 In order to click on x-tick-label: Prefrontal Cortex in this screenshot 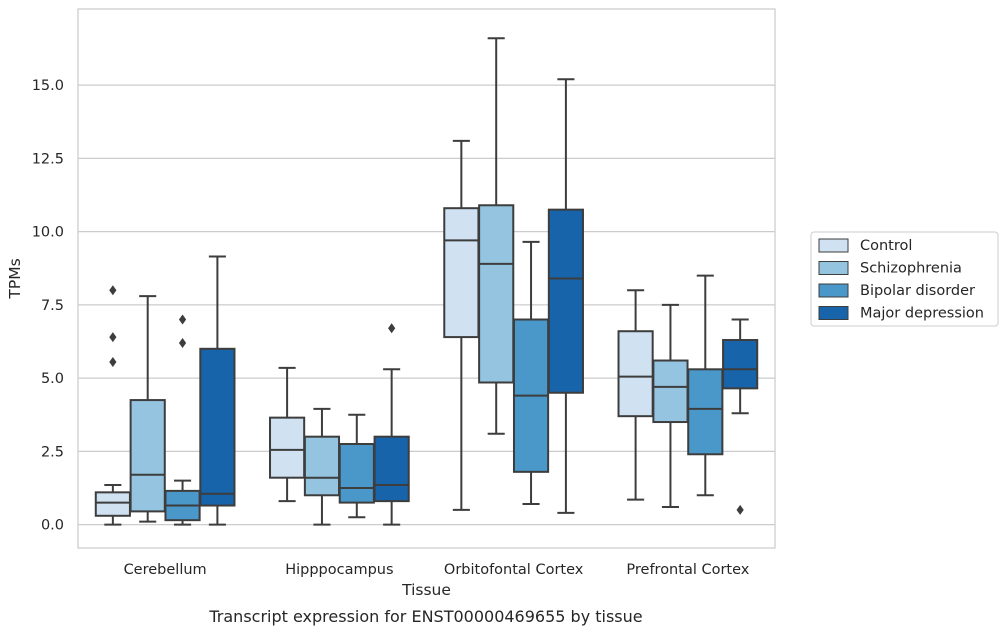, I will do `click(687, 570)`.